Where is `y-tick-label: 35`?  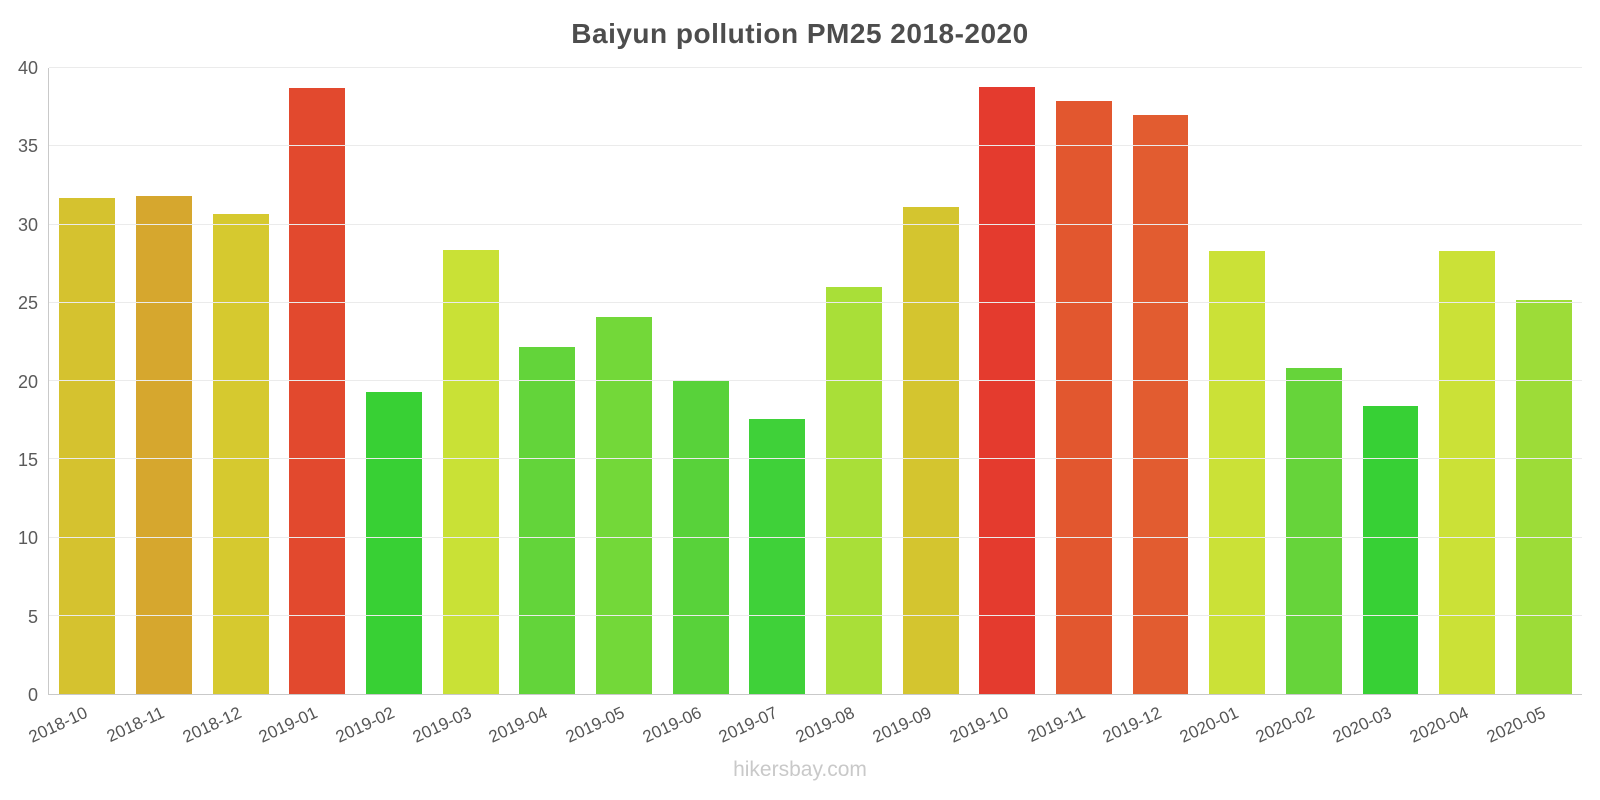
y-tick-label: 35 is located at coordinates (27, 146).